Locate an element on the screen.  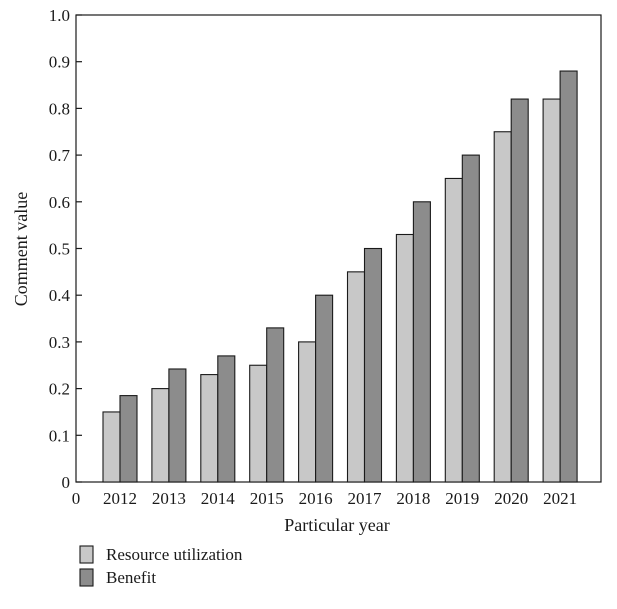
bar-resource-utilization-2017 is located at coordinates (356, 377).